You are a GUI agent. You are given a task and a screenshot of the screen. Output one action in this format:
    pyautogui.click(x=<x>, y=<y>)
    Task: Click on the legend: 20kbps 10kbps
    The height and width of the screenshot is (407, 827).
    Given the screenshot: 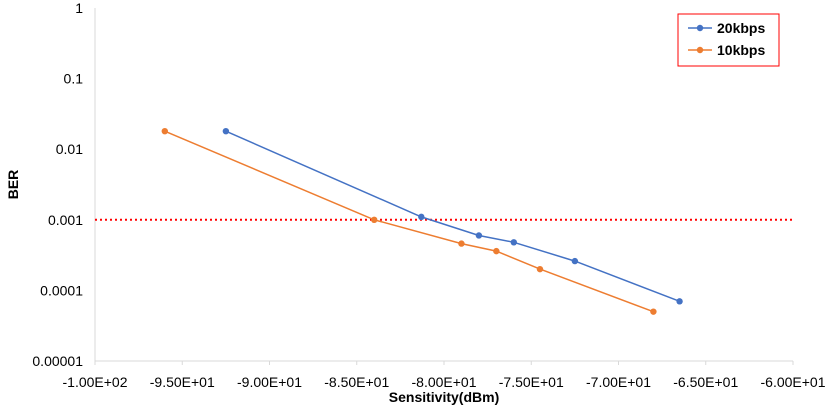 What is the action you would take?
    pyautogui.click(x=728, y=40)
    